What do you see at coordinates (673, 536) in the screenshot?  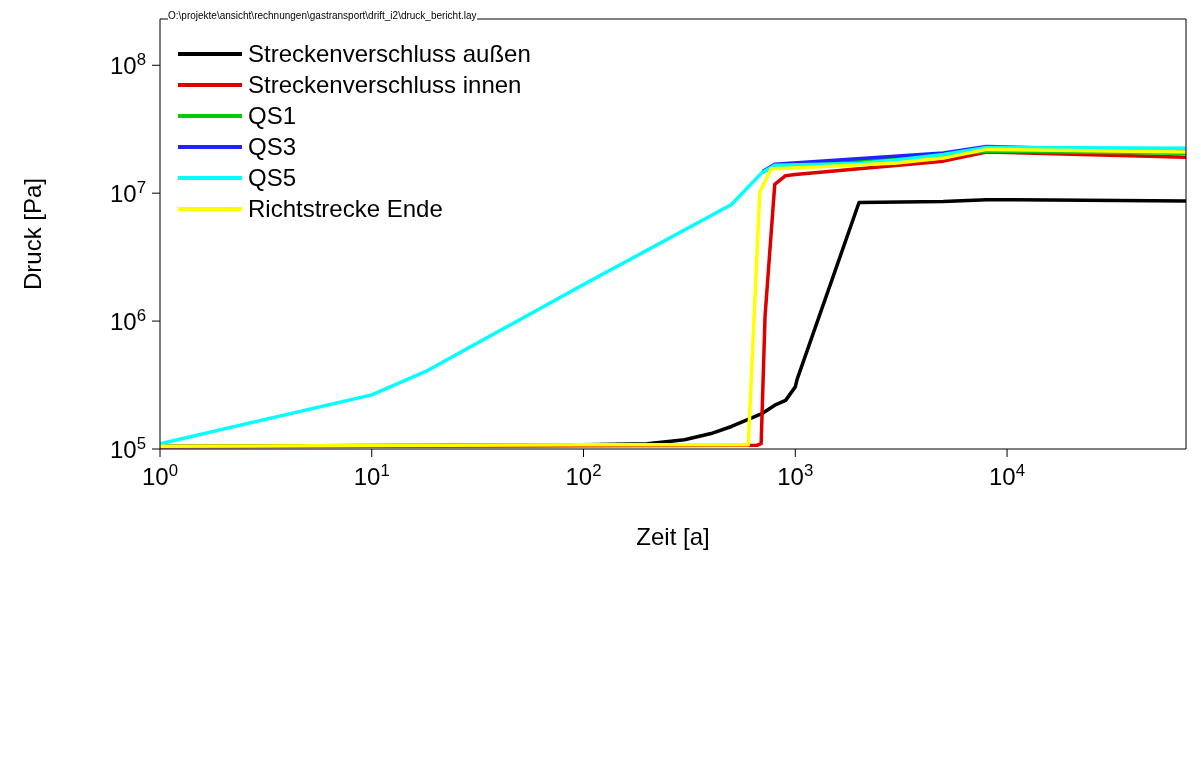 I see `x-axis-title: Zeit [a]` at bounding box center [673, 536].